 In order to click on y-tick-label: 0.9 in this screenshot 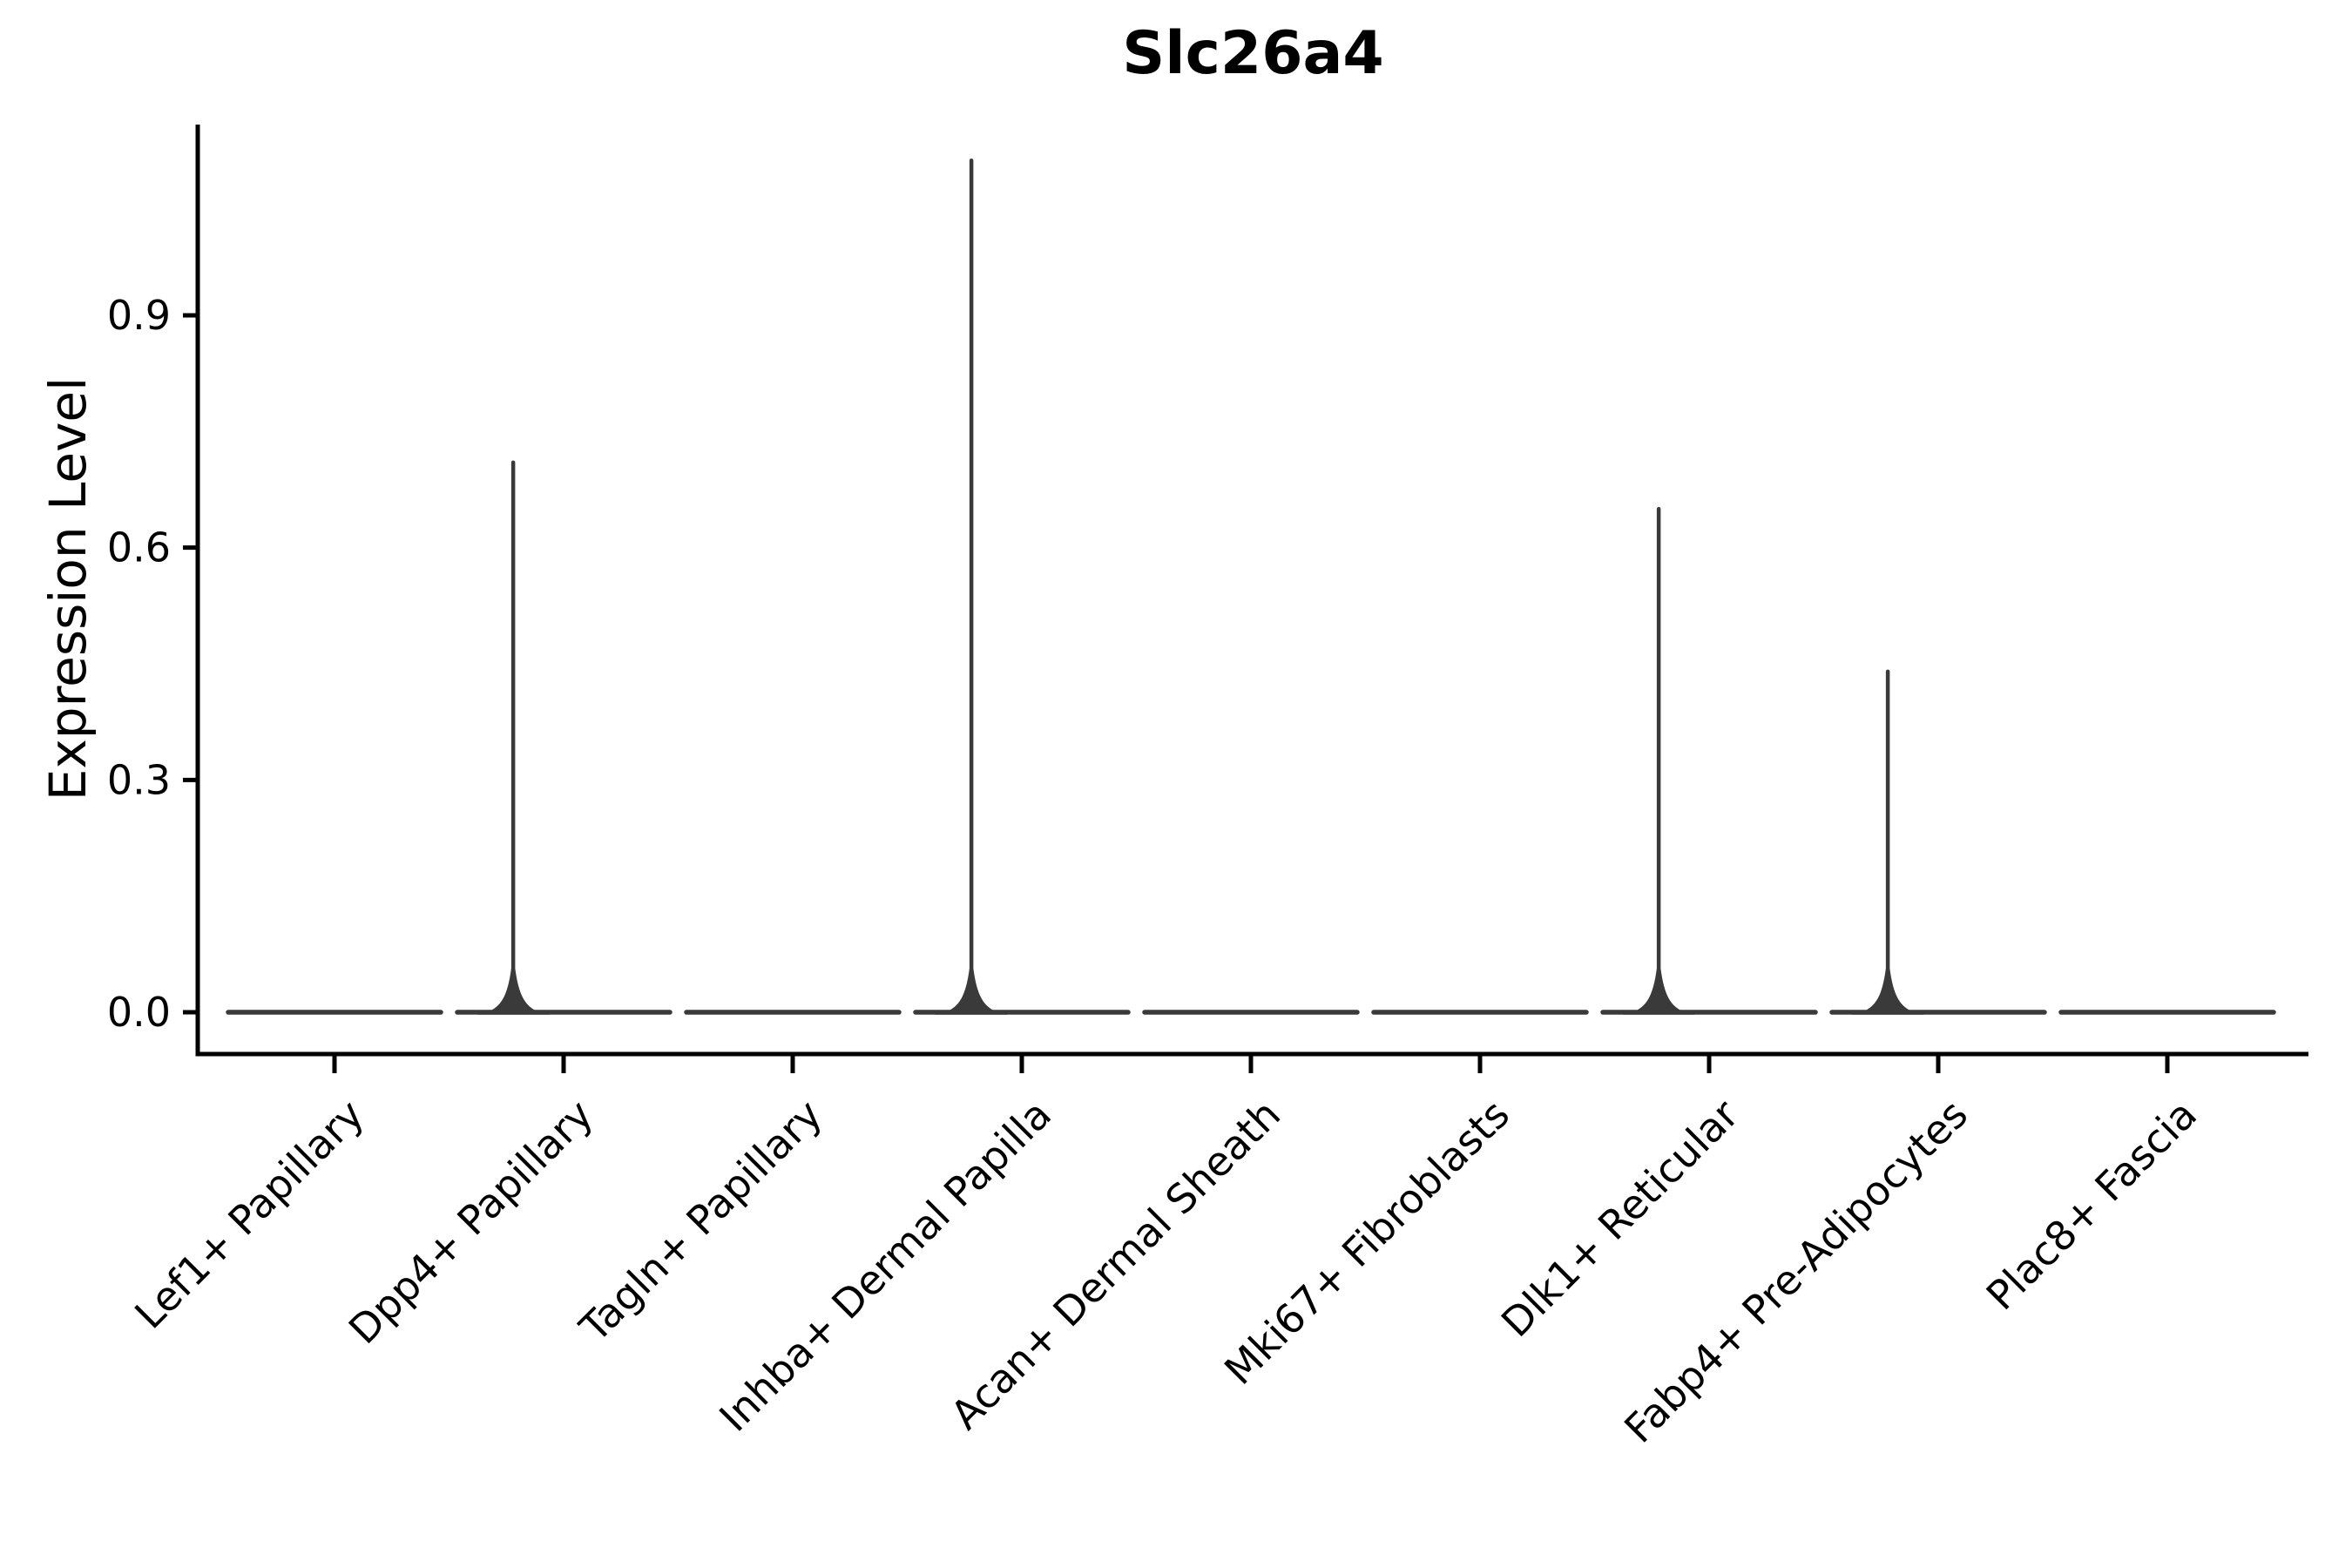, I will do `click(139, 315)`.